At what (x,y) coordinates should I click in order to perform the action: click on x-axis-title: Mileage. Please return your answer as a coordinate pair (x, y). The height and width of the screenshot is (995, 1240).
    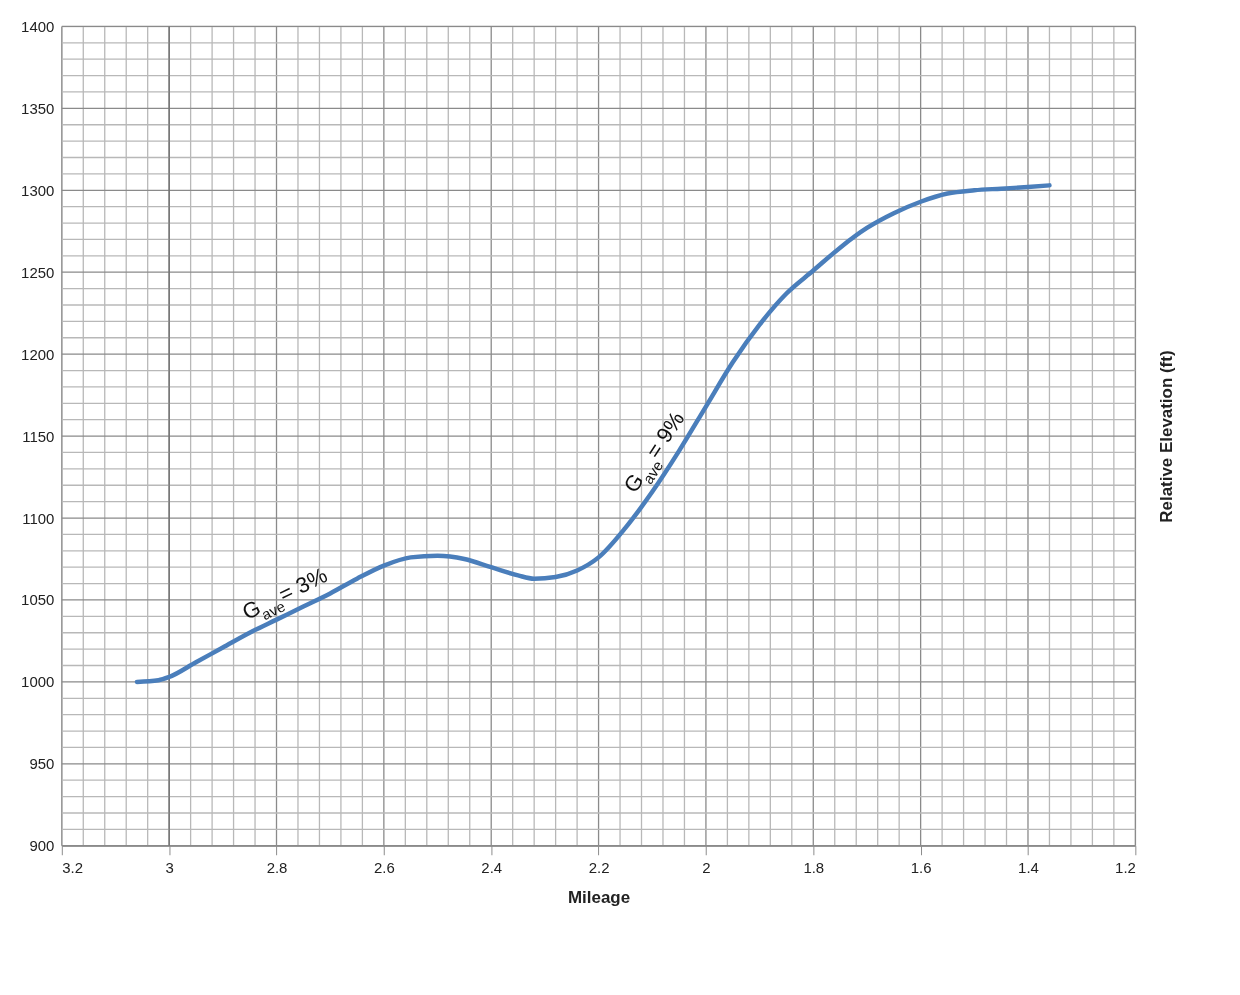
    Looking at the image, I should click on (599, 898).